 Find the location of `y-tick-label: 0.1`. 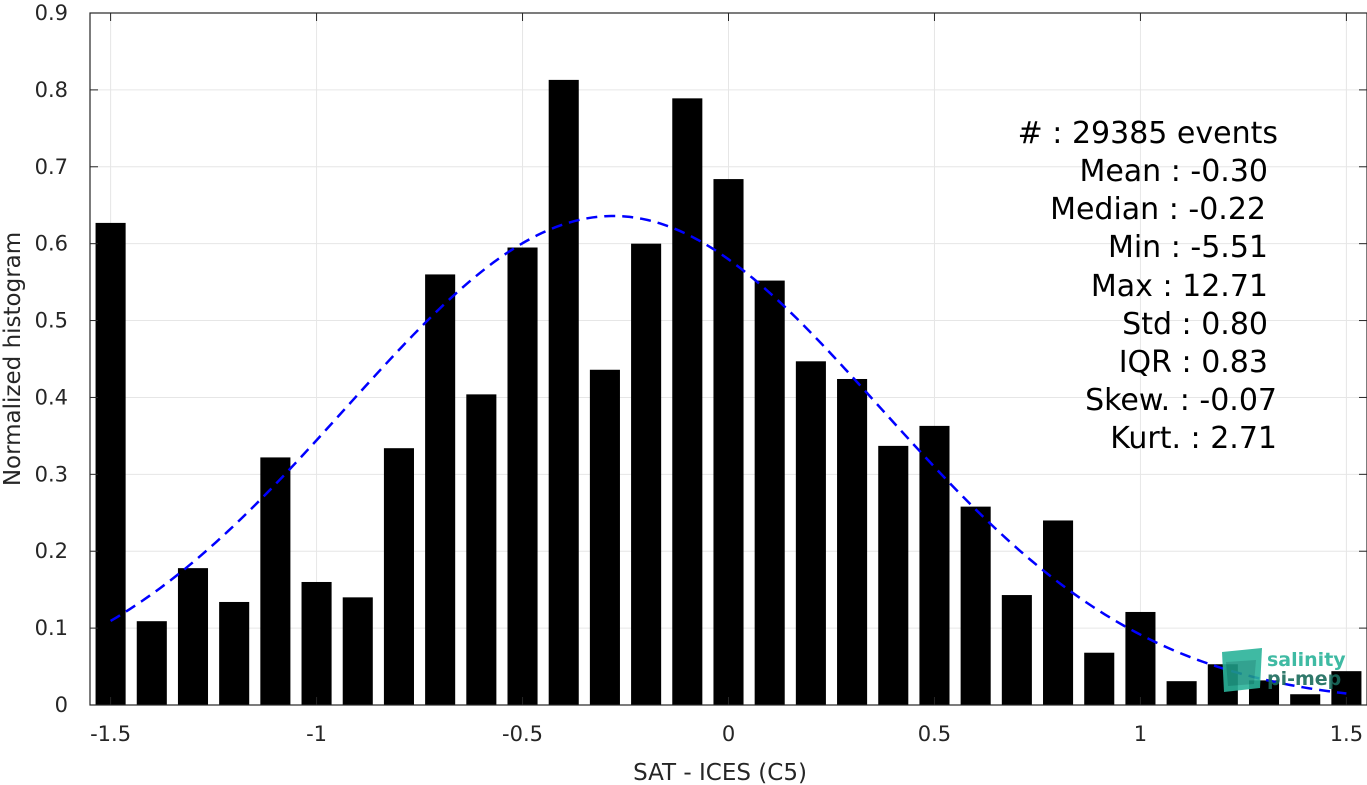

y-tick-label: 0.1 is located at coordinates (51, 628).